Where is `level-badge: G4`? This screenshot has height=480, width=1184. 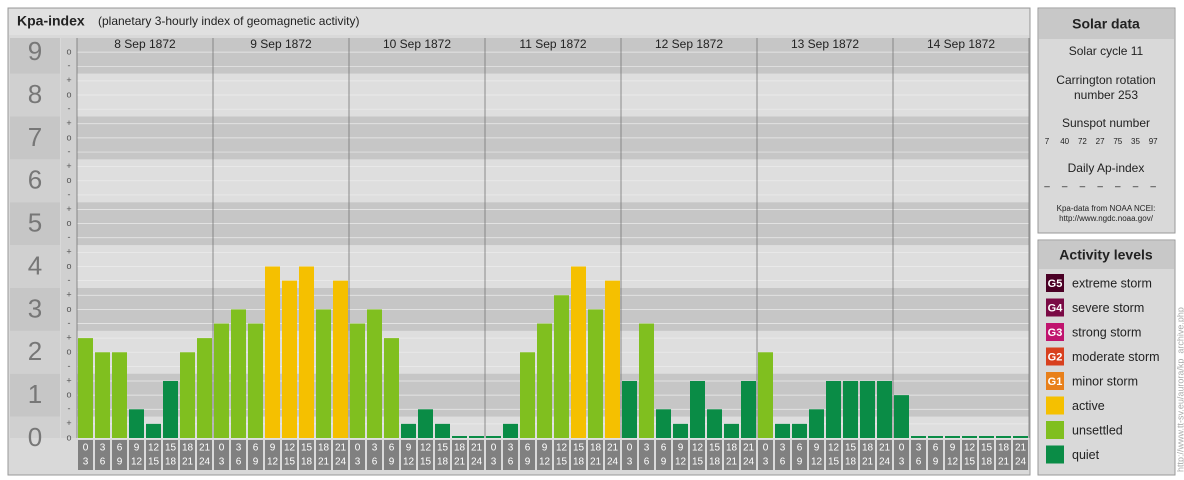
level-badge: G4 is located at coordinates (1056, 308).